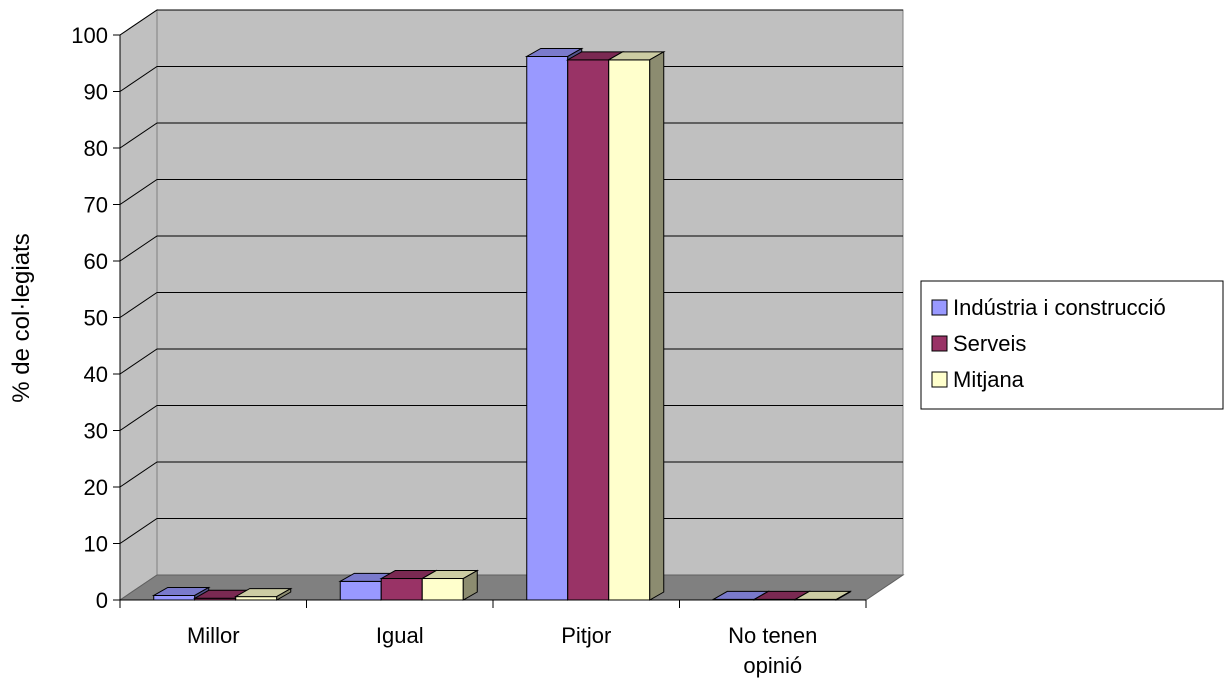  Describe the element at coordinates (586, 635) in the screenshot. I see `x-category-label: Pitjor` at that location.